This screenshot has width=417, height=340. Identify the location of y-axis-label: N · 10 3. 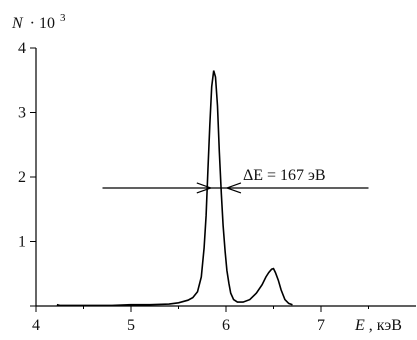
(38, 22).